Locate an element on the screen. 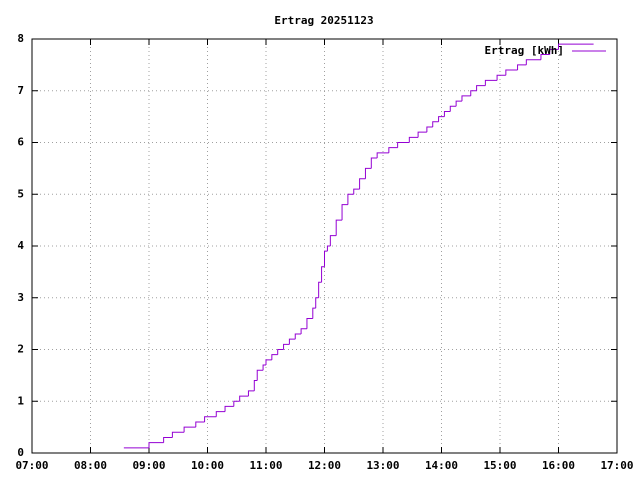 This screenshot has height=480, width=640. x-tick-label: 17:00 is located at coordinates (616, 465).